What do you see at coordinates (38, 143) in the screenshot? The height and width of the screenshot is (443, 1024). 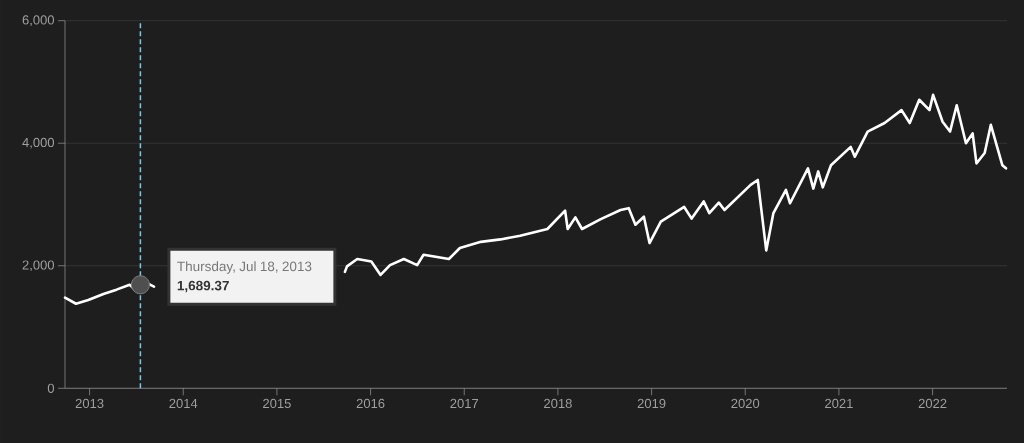 I see `y-tick-label: 4,000` at bounding box center [38, 143].